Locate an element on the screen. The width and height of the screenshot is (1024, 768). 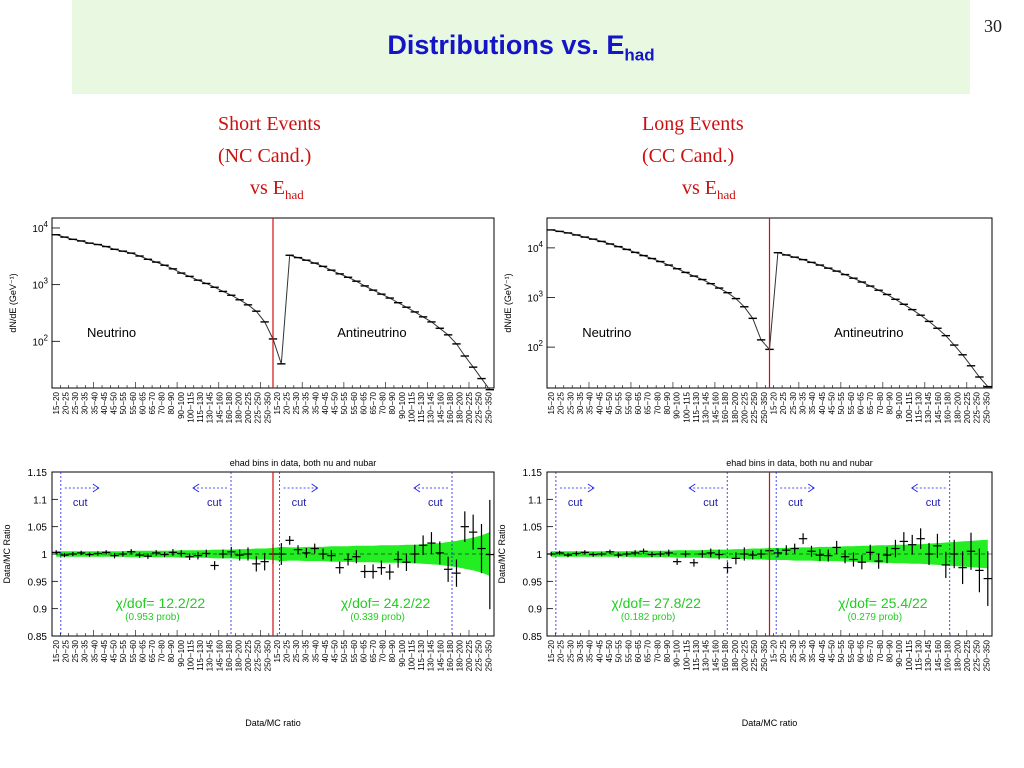
x-axis-label: Data/MC ratio is located at coordinates (770, 723).